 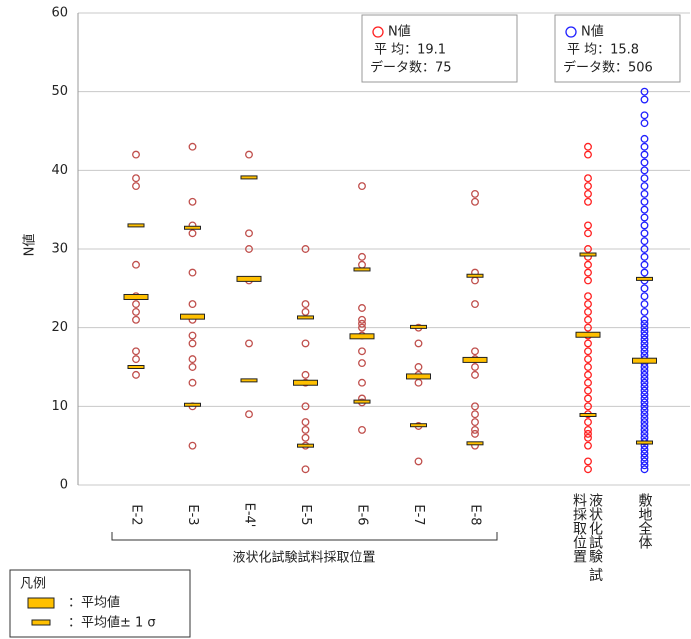 I want to click on y-tick-label: 10, so click(x=59, y=406).